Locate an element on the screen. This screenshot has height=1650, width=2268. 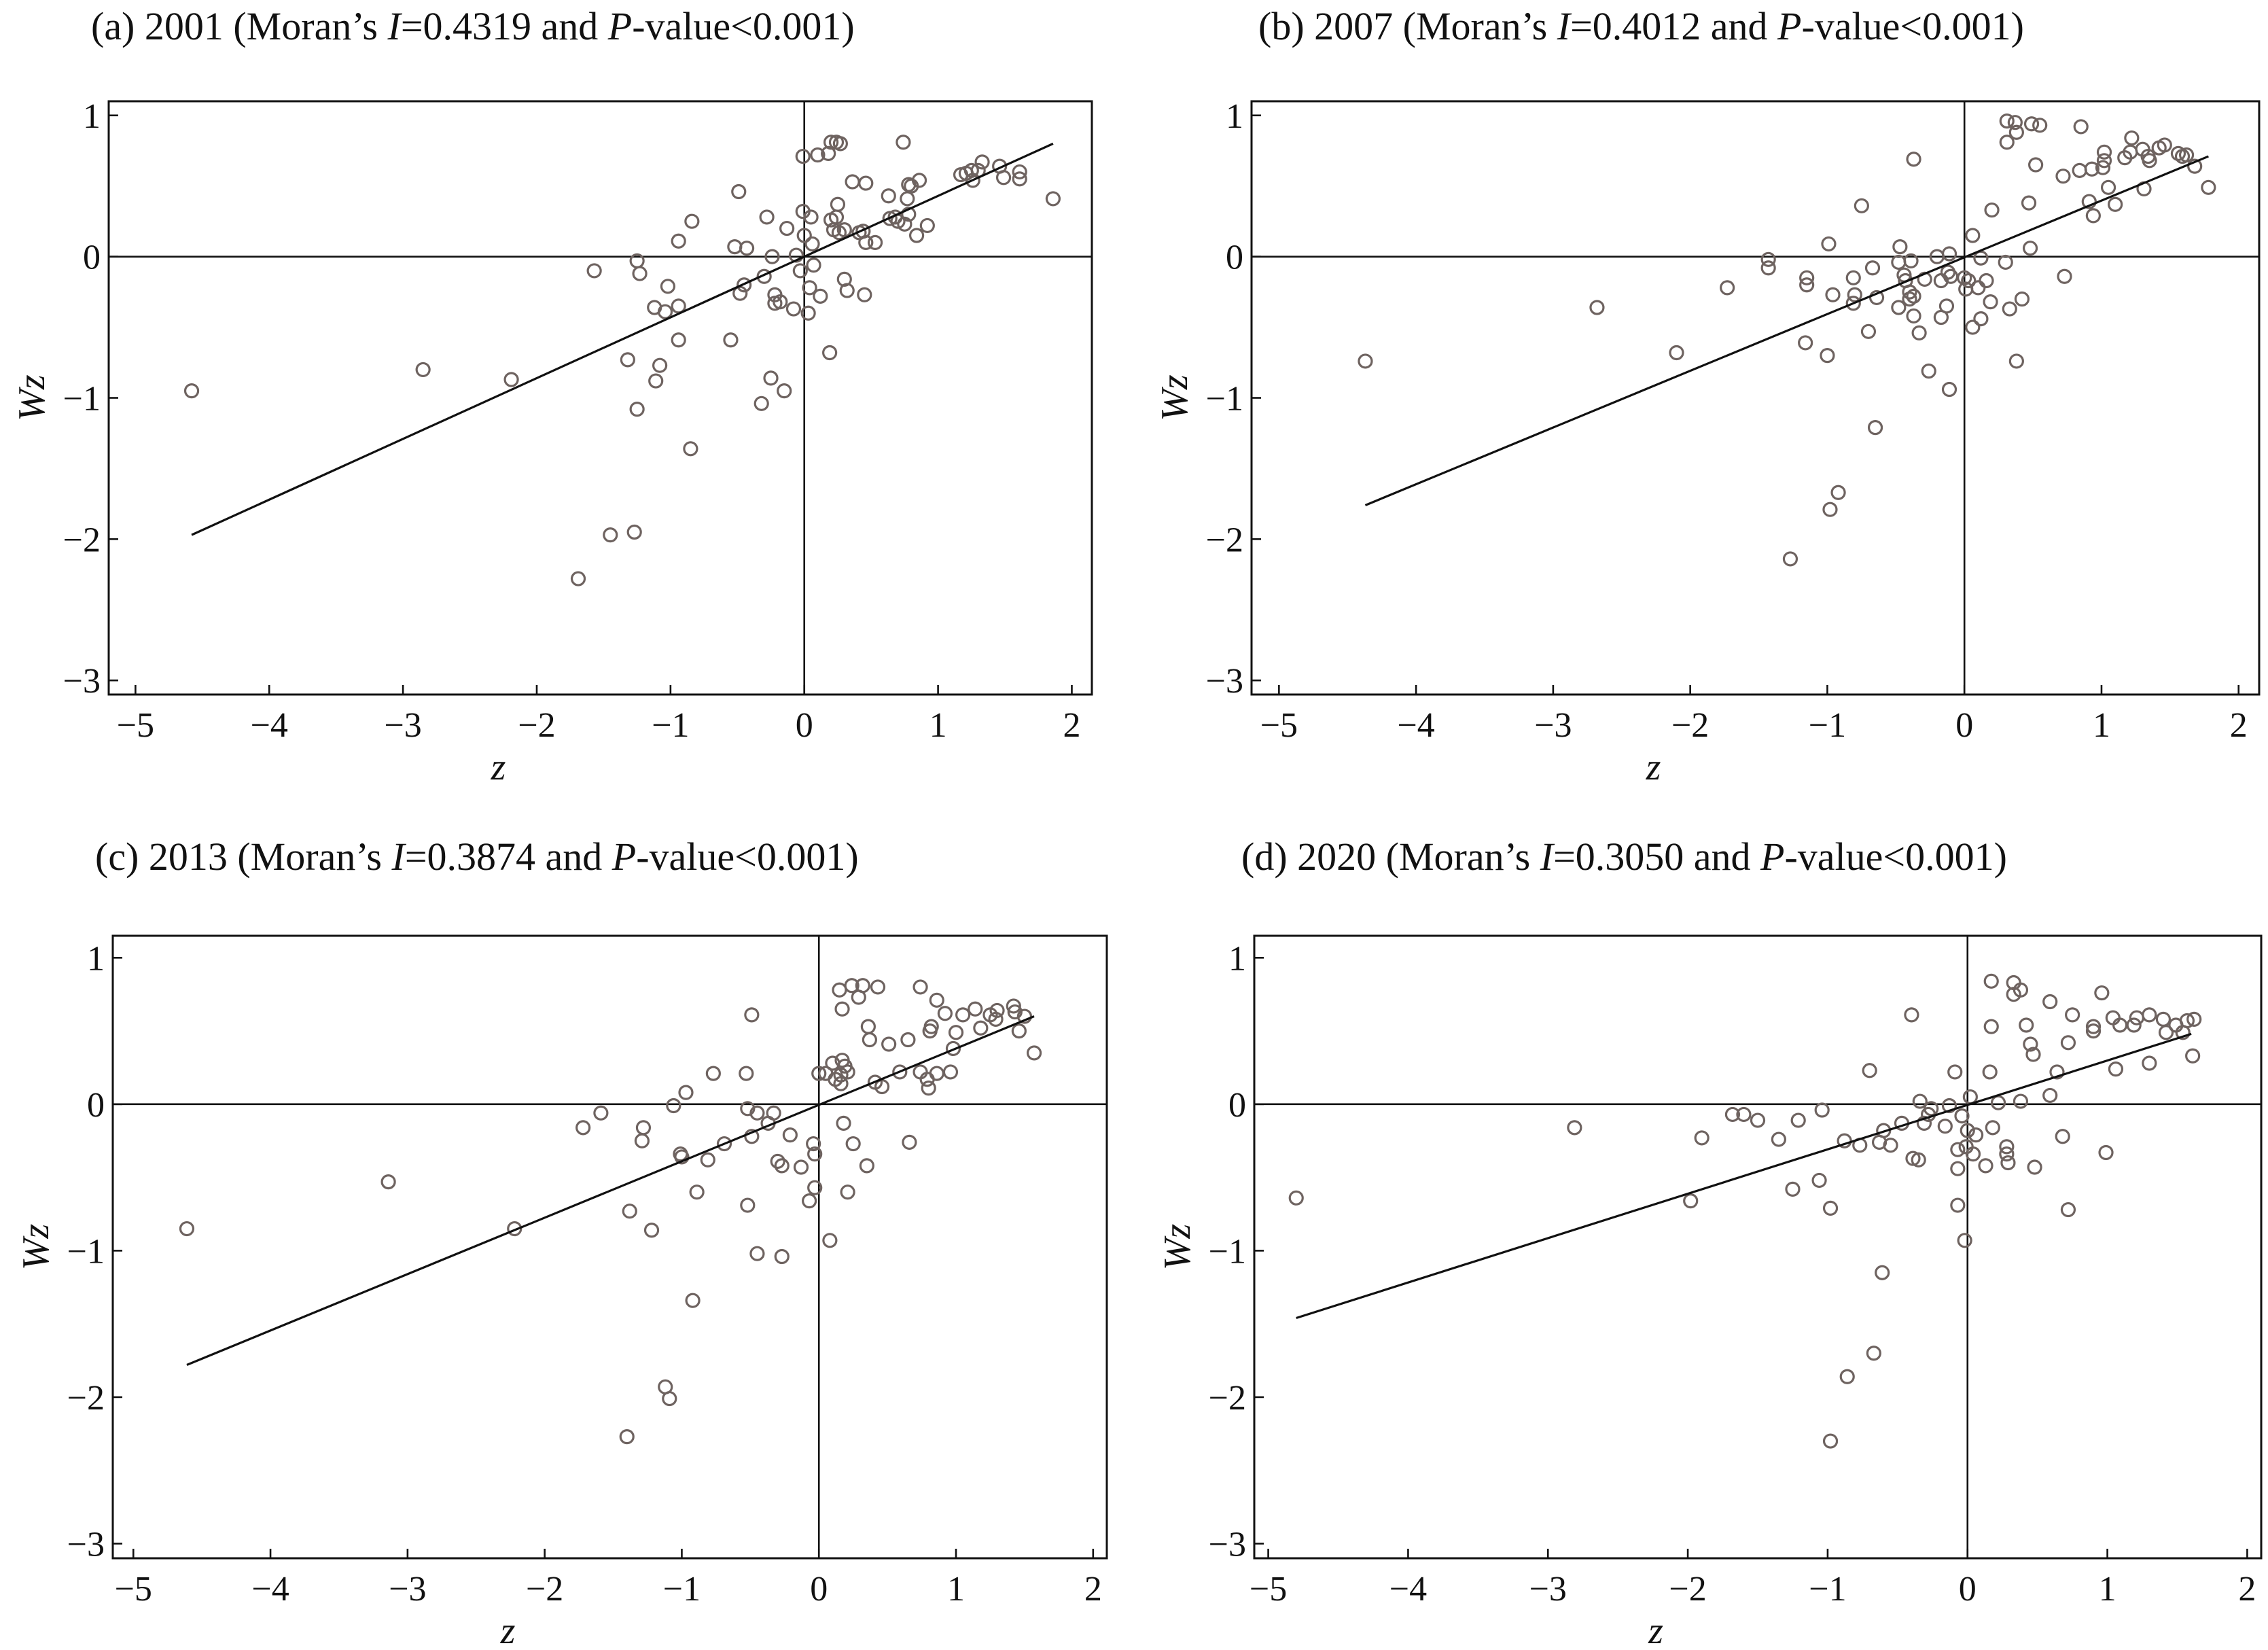
y-tick-label: −1 is located at coordinates (82, 399).